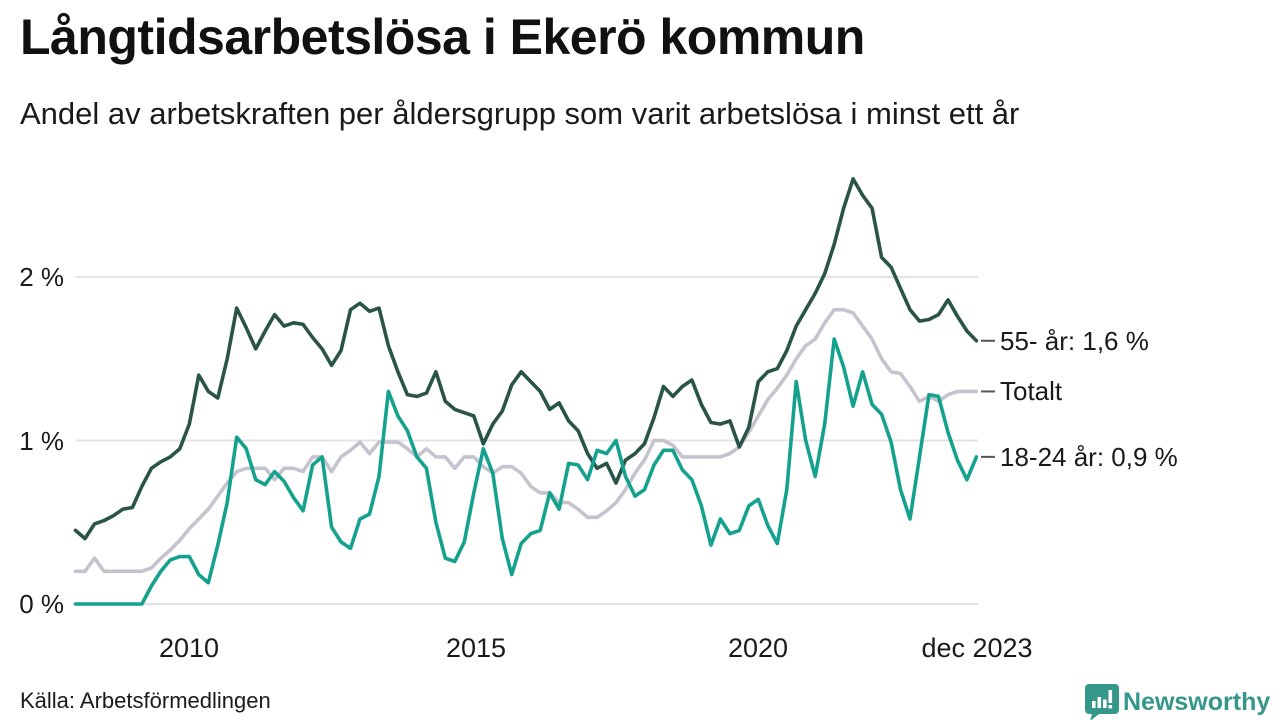  I want to click on exclamation-stem-icon, so click(1110, 696).